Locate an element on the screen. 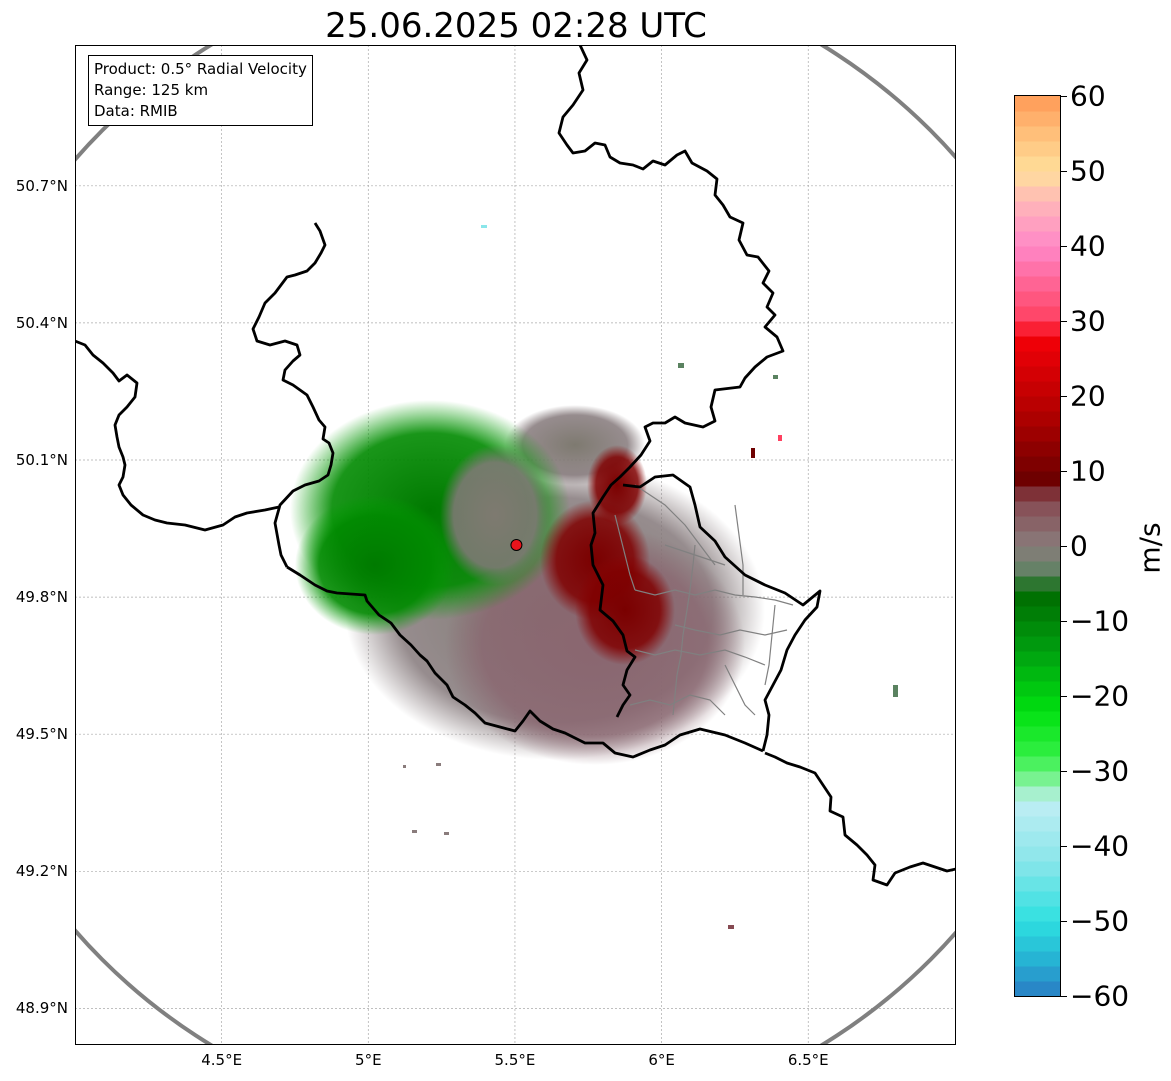  lon-tick-label: 6°E is located at coordinates (661, 1060).